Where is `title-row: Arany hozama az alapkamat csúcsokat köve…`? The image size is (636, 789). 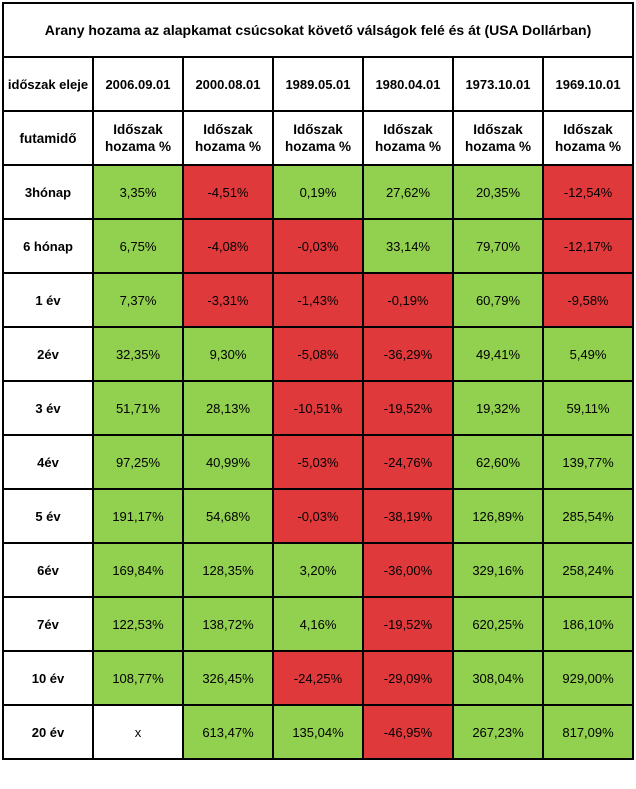
title-row: Arany hozama az alapkamat csúcsokat köve… is located at coordinates (318, 30).